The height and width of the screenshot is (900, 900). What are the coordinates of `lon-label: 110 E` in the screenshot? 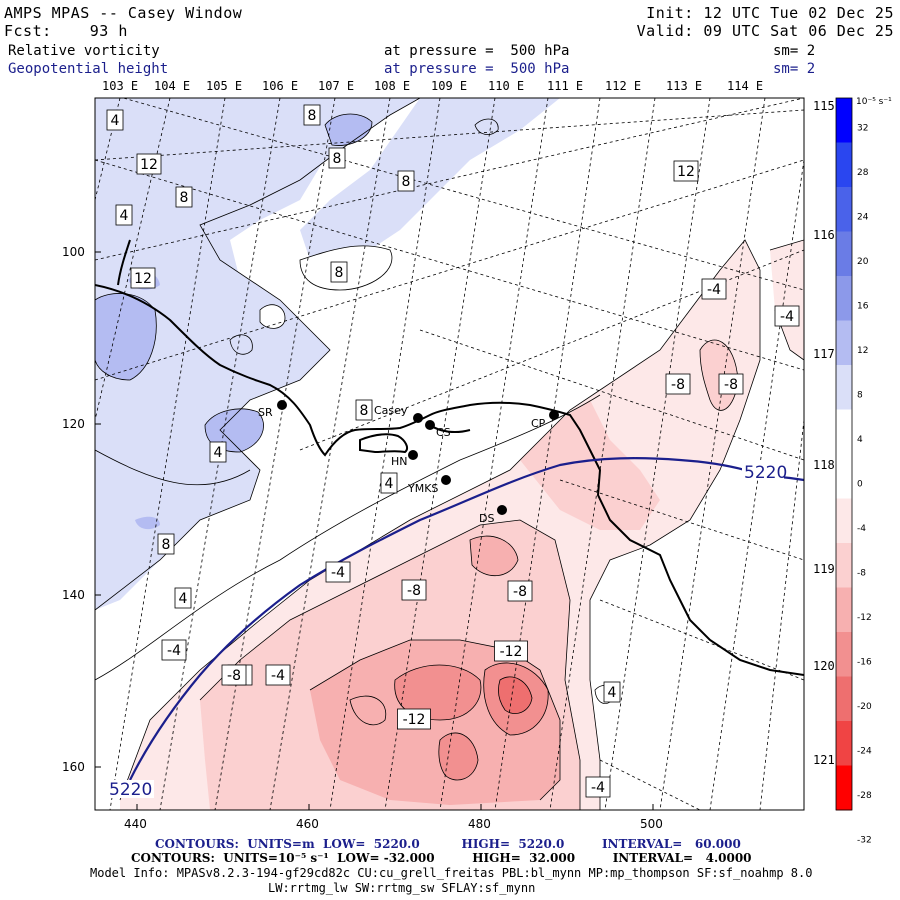 It's located at (506, 86).